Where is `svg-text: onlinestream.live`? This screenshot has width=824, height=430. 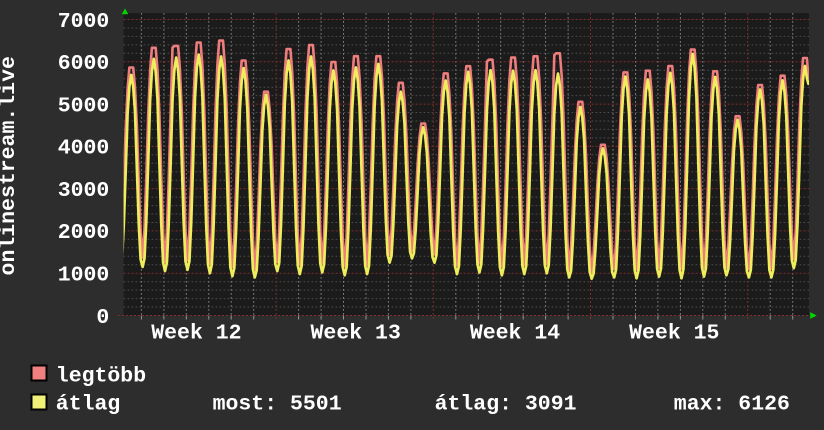 svg-text: onlinestream.live is located at coordinates (10, 165).